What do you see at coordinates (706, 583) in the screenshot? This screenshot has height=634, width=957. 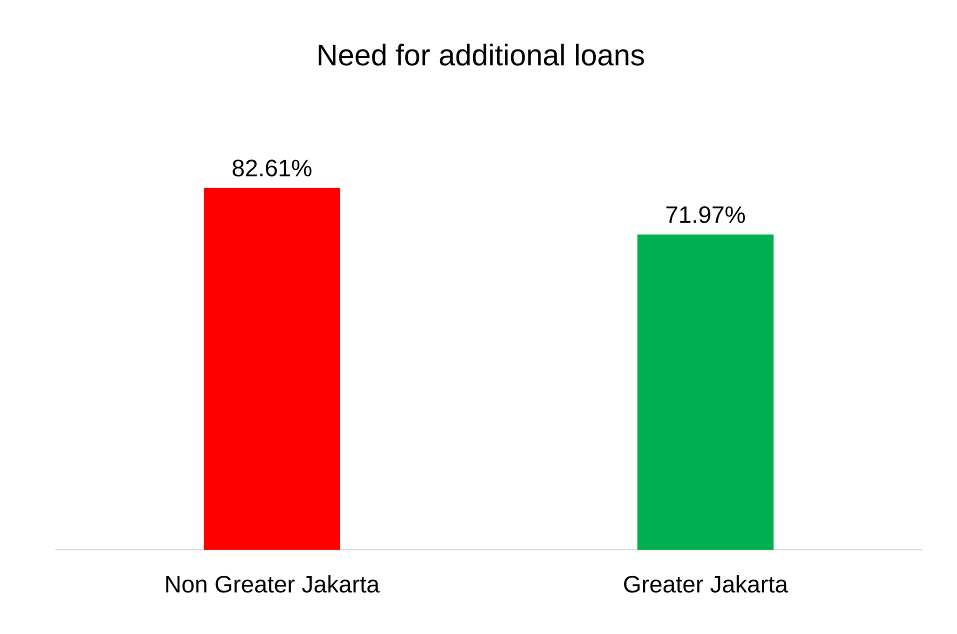 I see `x-tick-label: Greater Jakarta` at bounding box center [706, 583].